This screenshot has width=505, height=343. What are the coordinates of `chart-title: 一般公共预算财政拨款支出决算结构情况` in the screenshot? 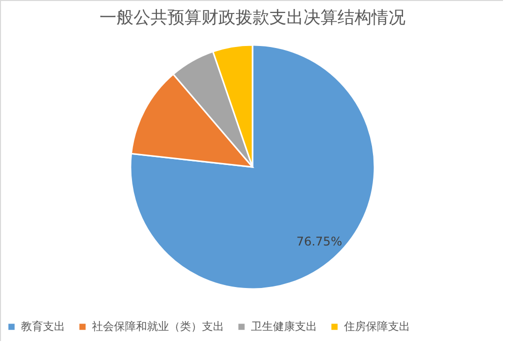 It's located at (253, 18).